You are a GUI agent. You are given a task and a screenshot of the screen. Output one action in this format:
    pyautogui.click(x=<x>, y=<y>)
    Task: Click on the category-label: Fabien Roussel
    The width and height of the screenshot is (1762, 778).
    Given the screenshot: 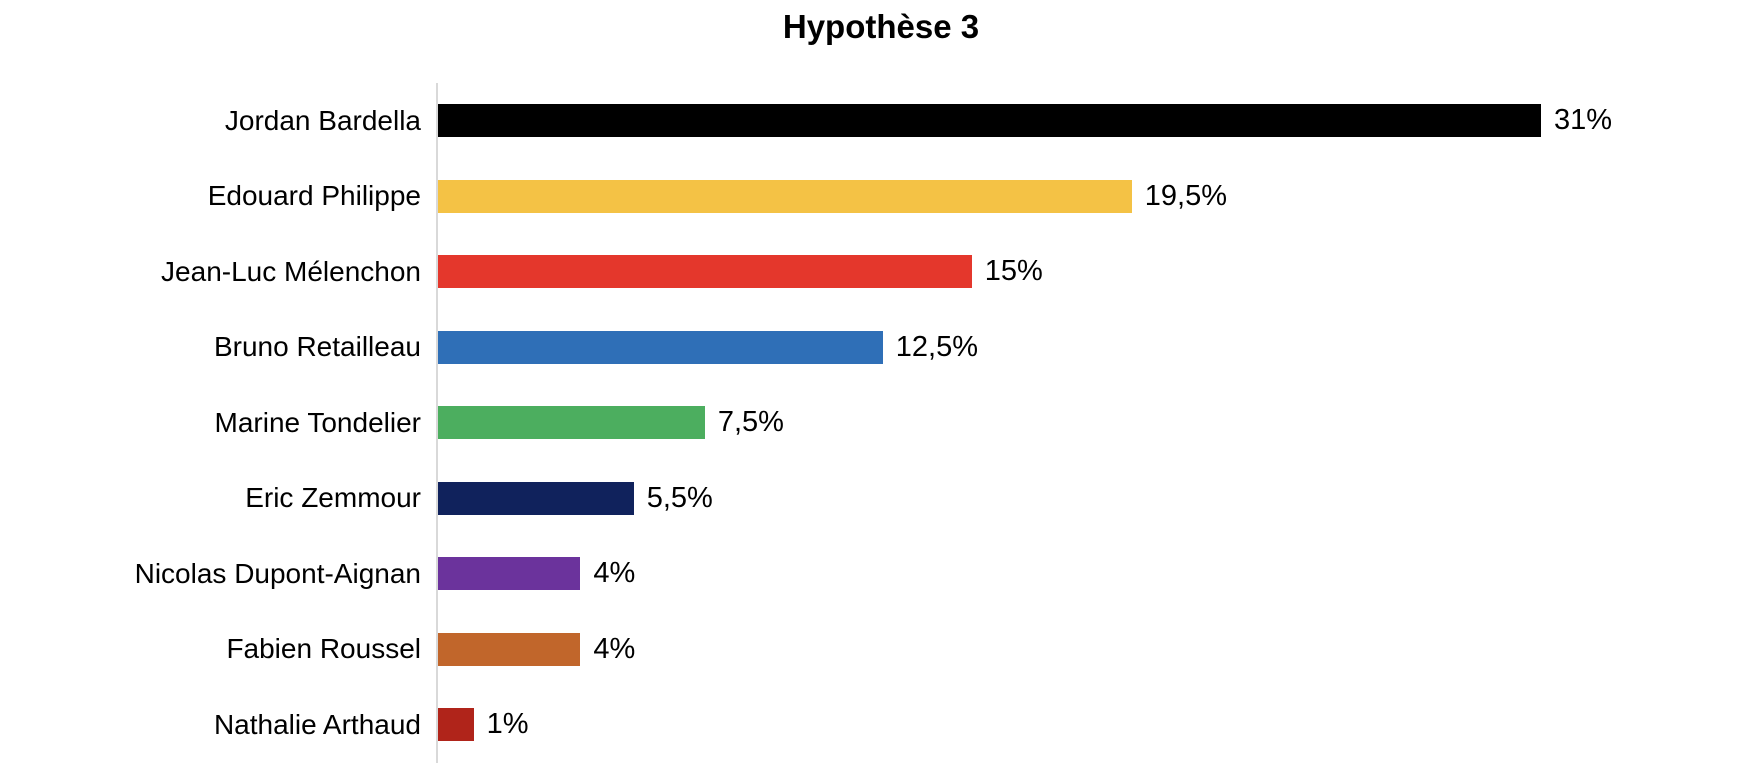 What is the action you would take?
    pyautogui.click(x=323, y=649)
    